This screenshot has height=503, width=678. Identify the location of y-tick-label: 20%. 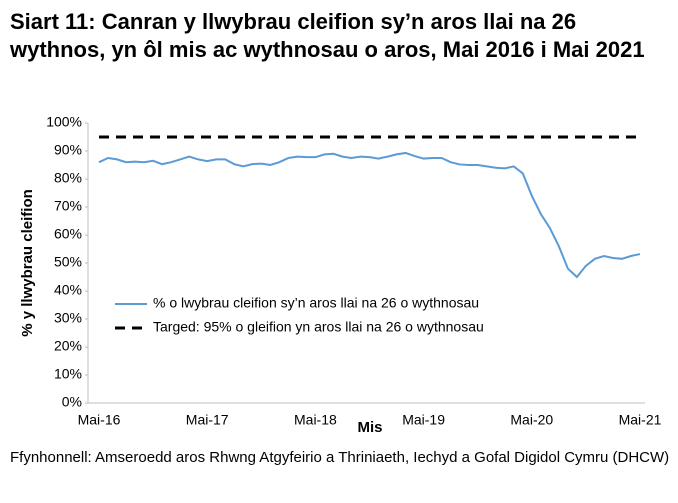
(68, 346).